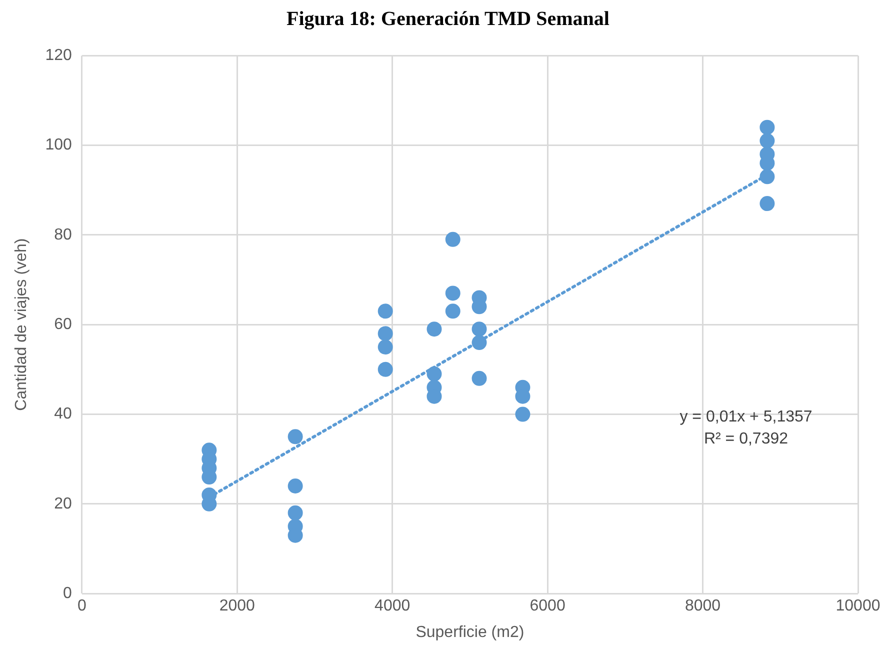 The image size is (896, 656). What do you see at coordinates (548, 606) in the screenshot?
I see `x-tick-label: 6000` at bounding box center [548, 606].